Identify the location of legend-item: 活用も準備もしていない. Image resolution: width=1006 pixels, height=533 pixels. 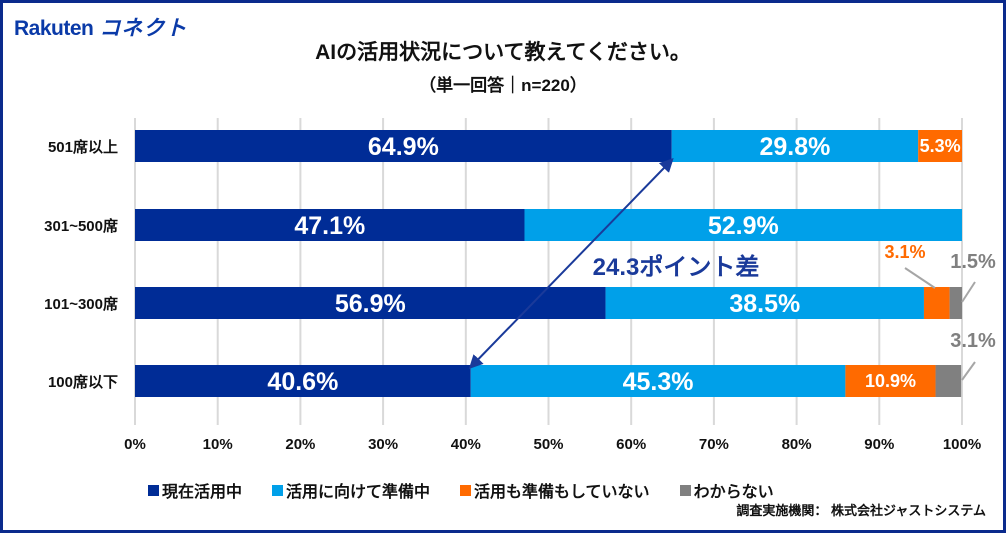
(555, 490).